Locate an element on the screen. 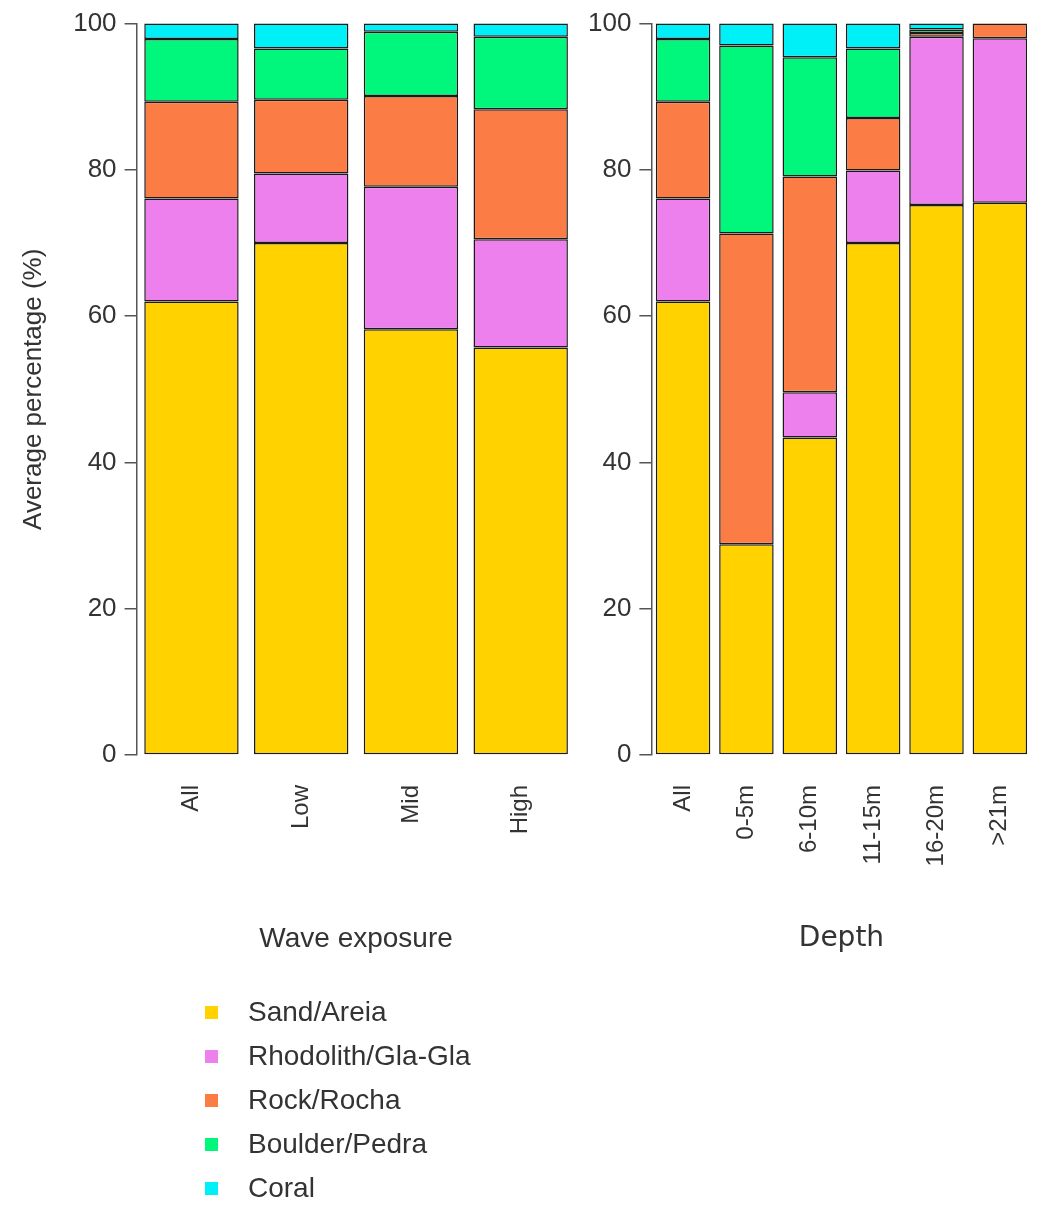 The width and height of the screenshot is (1059, 1206). legend-label: Sand/Areia is located at coordinates (317, 1012).